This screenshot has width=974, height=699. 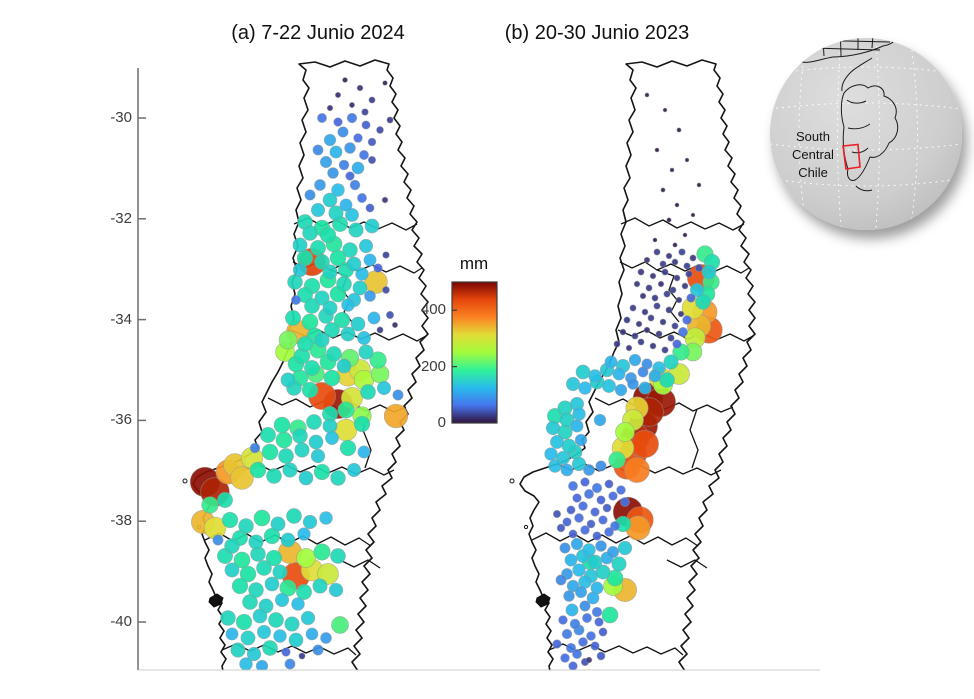 What do you see at coordinates (474, 352) in the screenshot?
I see `colorbar` at bounding box center [474, 352].